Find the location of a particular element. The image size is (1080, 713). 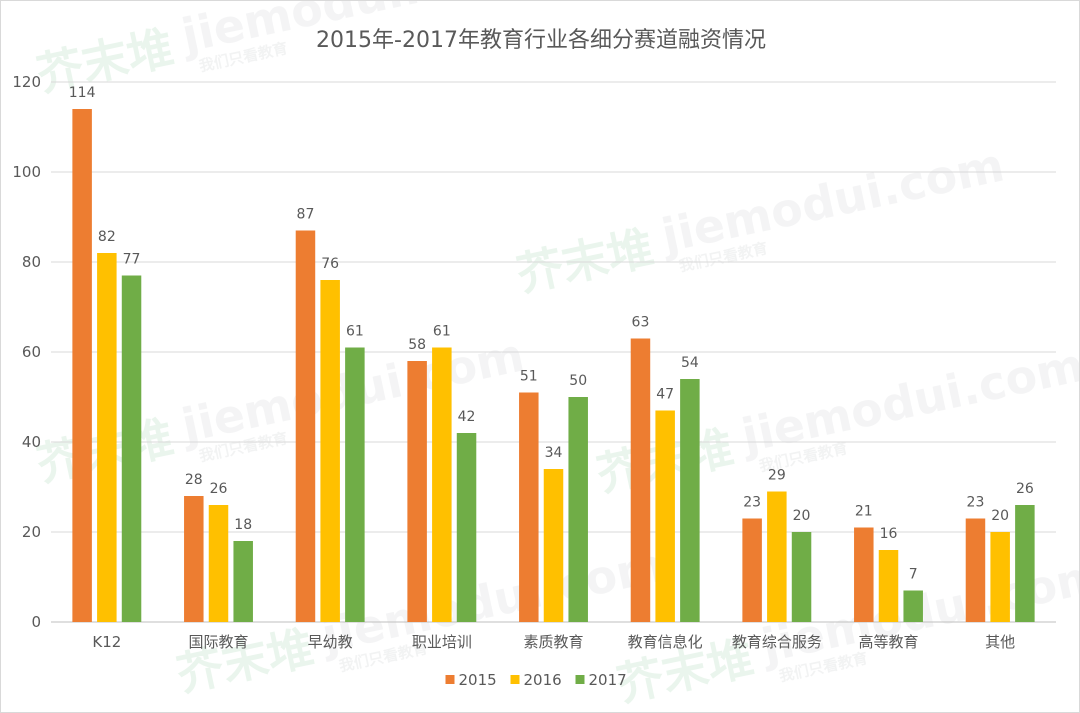

data-label: 77 is located at coordinates (132, 260).